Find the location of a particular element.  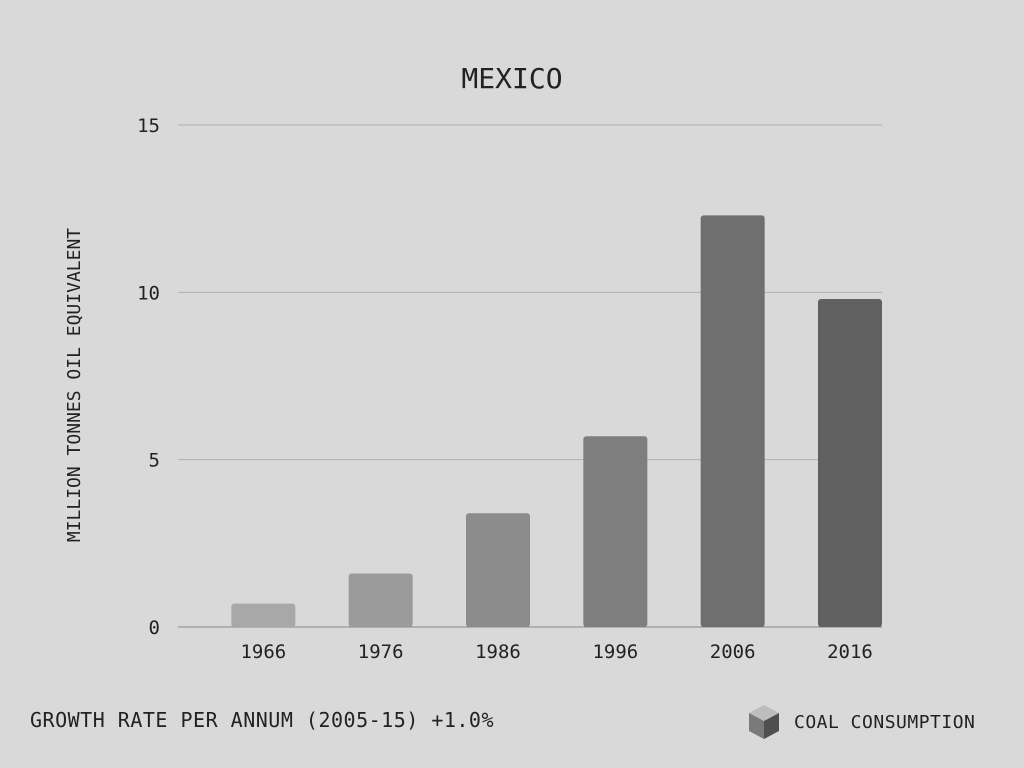

y-tick-label: 5 is located at coordinates (154, 461).